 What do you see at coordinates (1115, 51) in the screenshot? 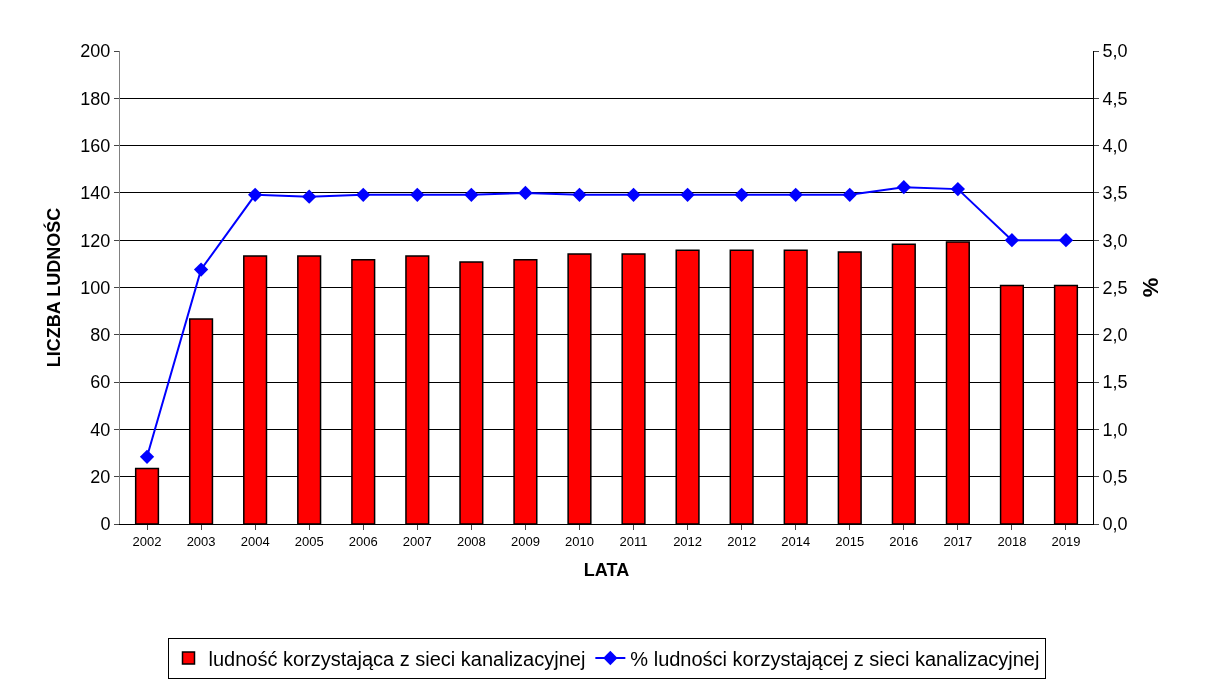
I see `y2-tick-label: 5,0` at bounding box center [1115, 51].